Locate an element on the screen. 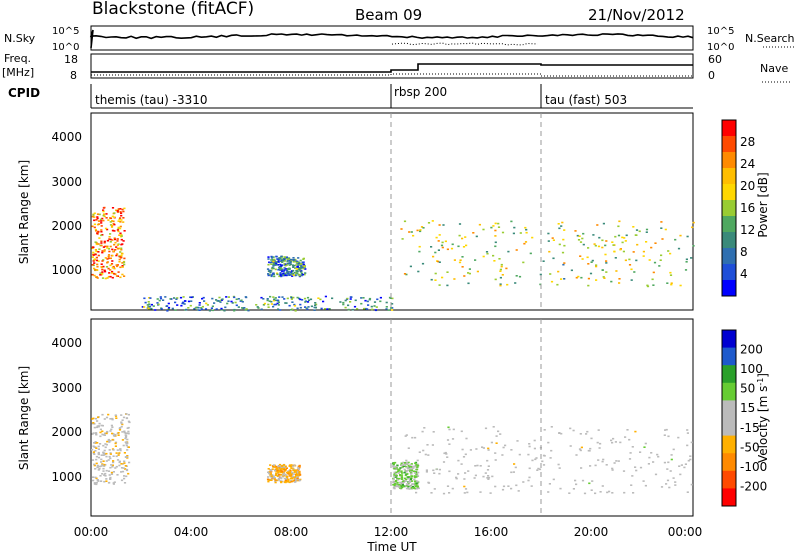 The image size is (800, 554). xtick-1200: 12:00 is located at coordinates (391, 532).